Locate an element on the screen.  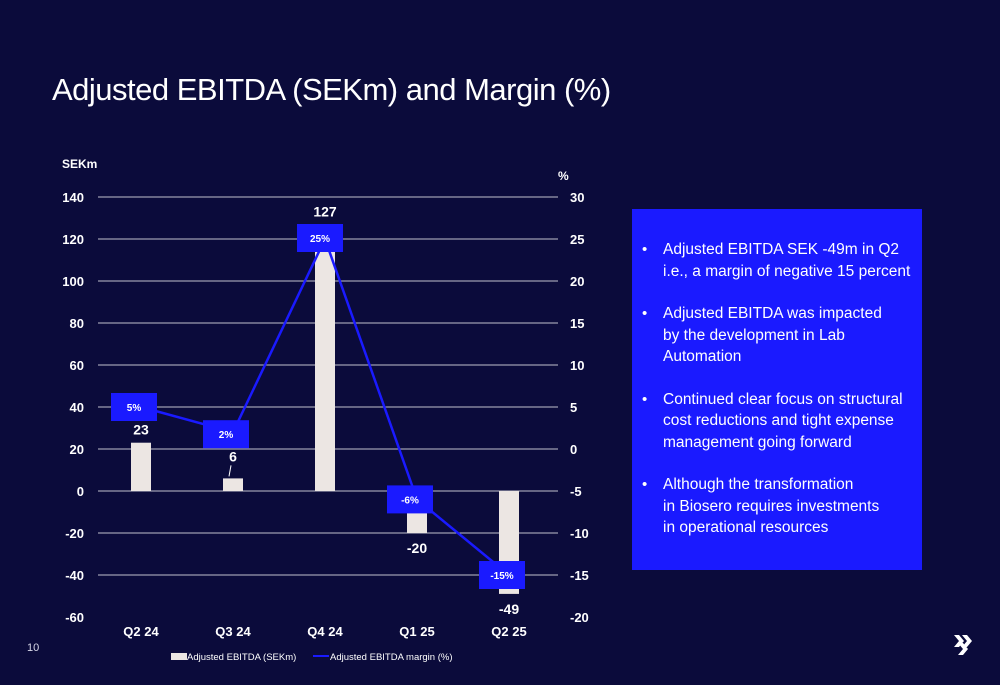
ebitda-bar-label: 23 is located at coordinates (141, 430).